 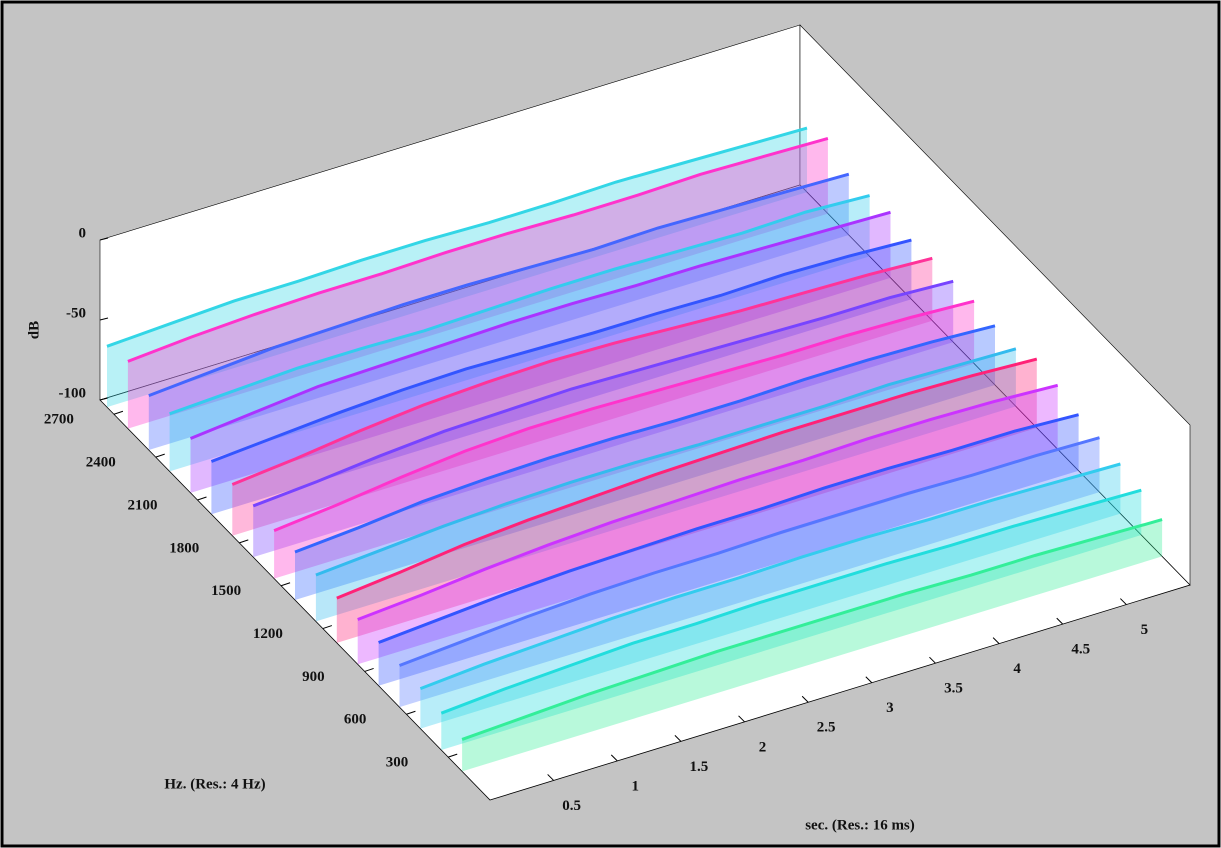 What do you see at coordinates (214, 784) in the screenshot?
I see `y-axis-label: Hz. (Res.: 4 Hz)` at bounding box center [214, 784].